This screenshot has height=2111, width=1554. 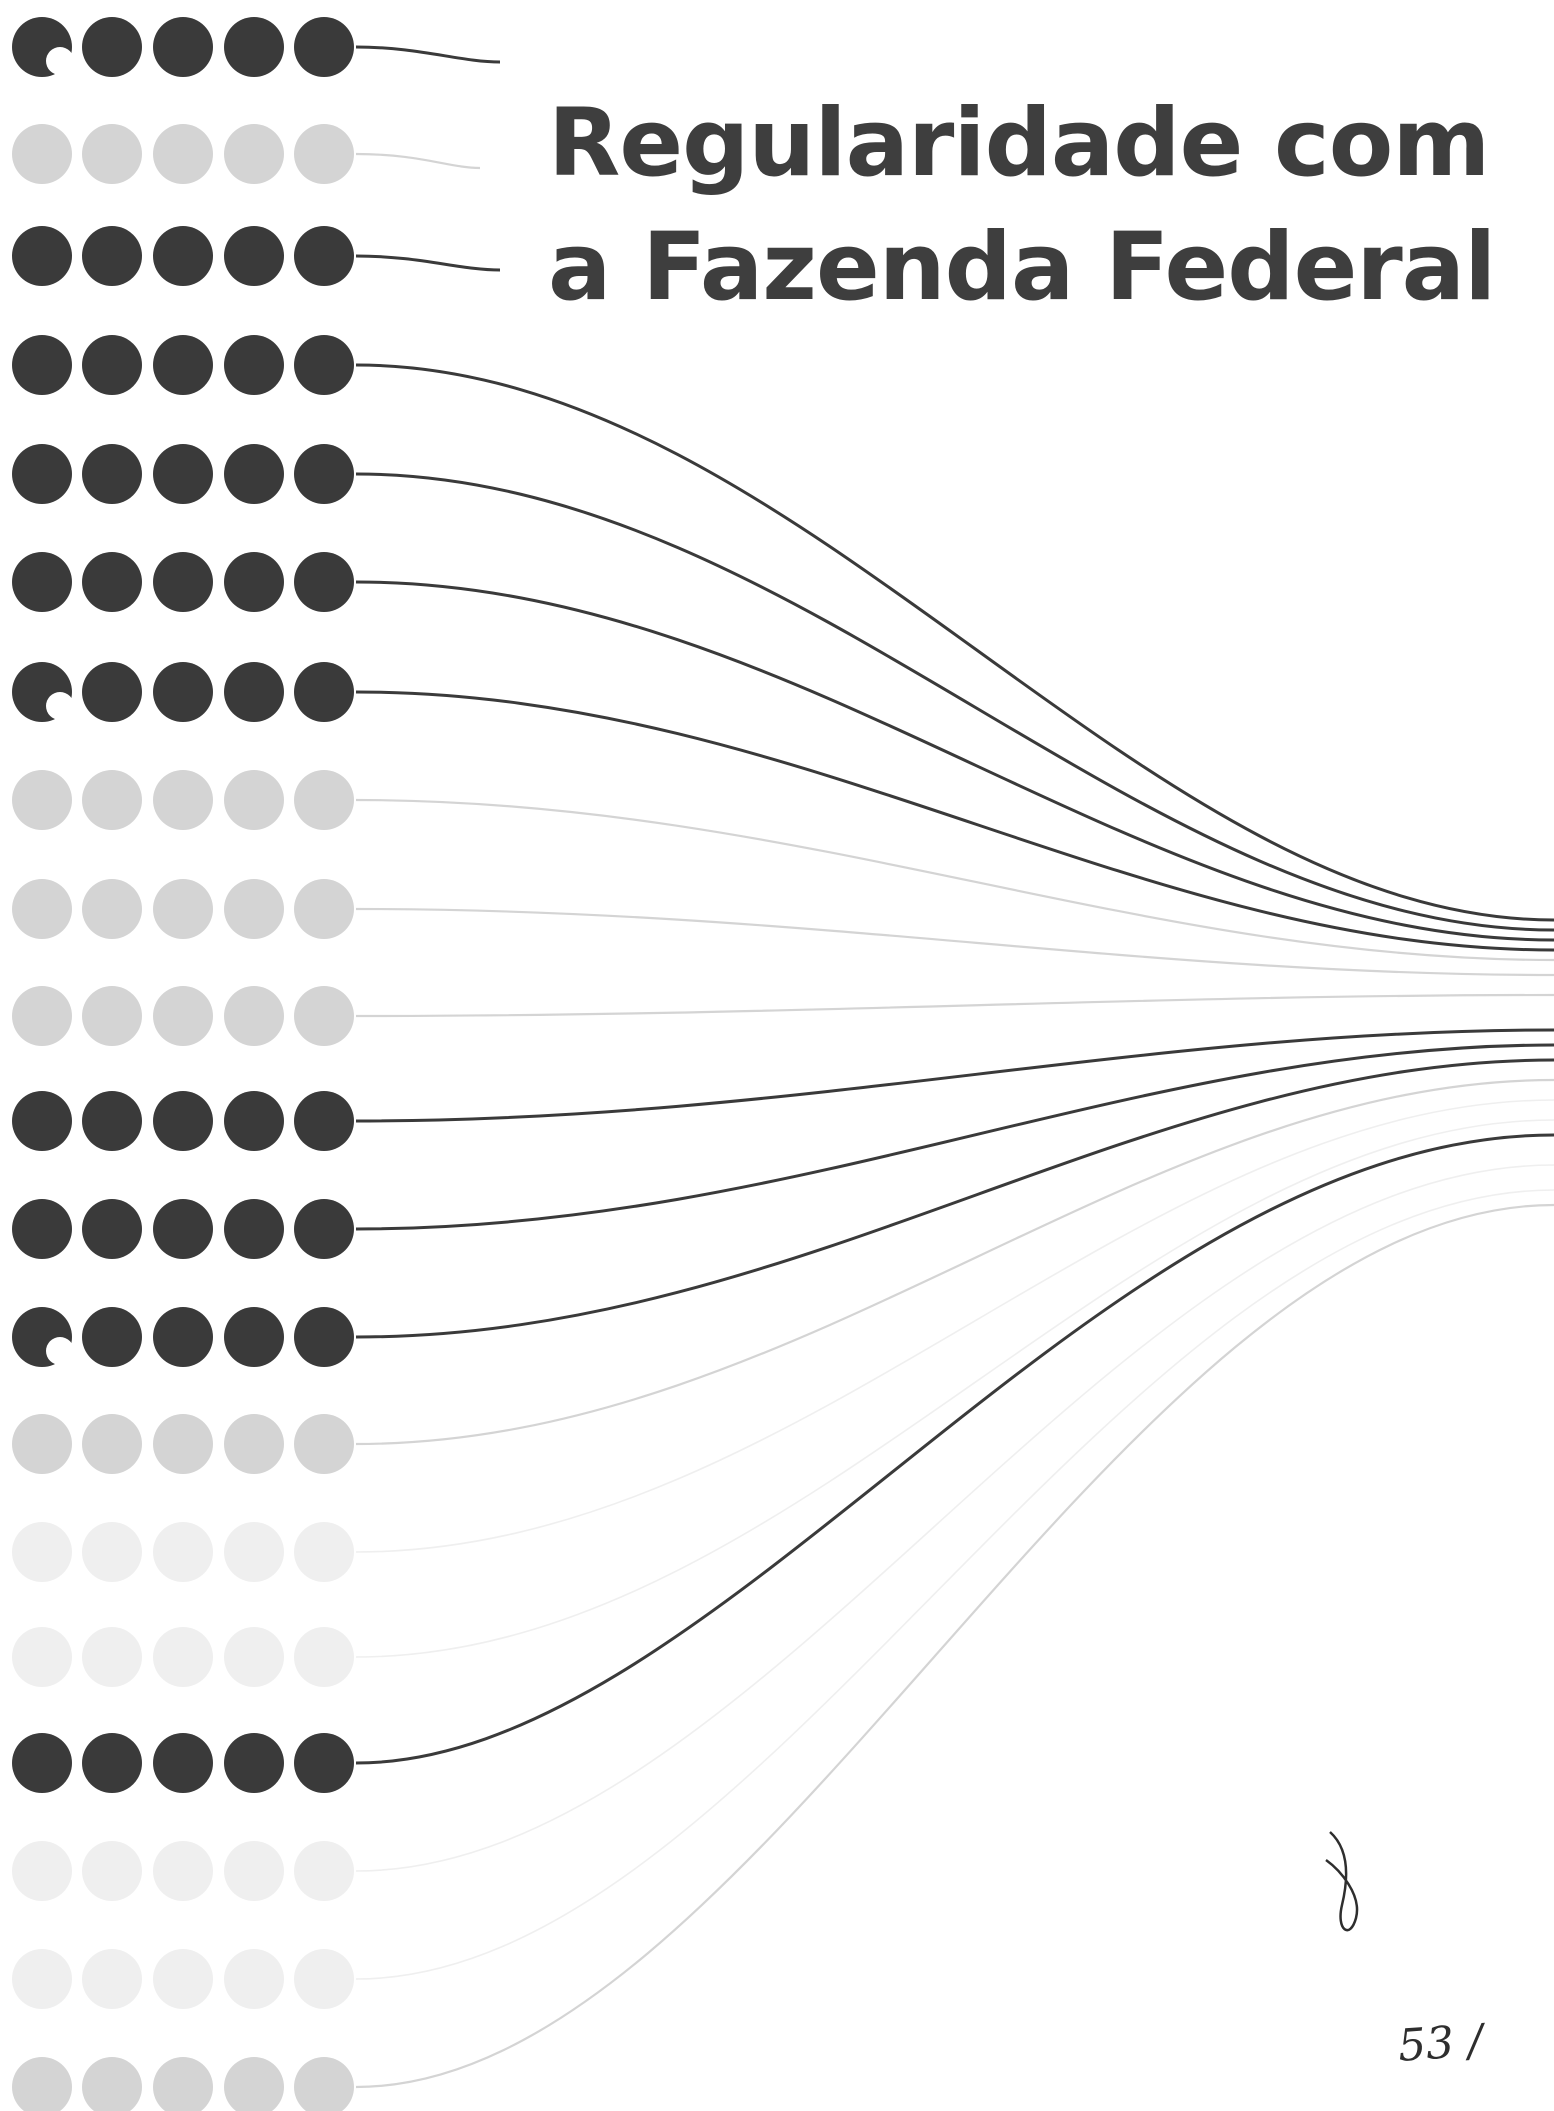 I want to click on page-title: Regularidade com a Fazenda Federal, so click(x=1048, y=206).